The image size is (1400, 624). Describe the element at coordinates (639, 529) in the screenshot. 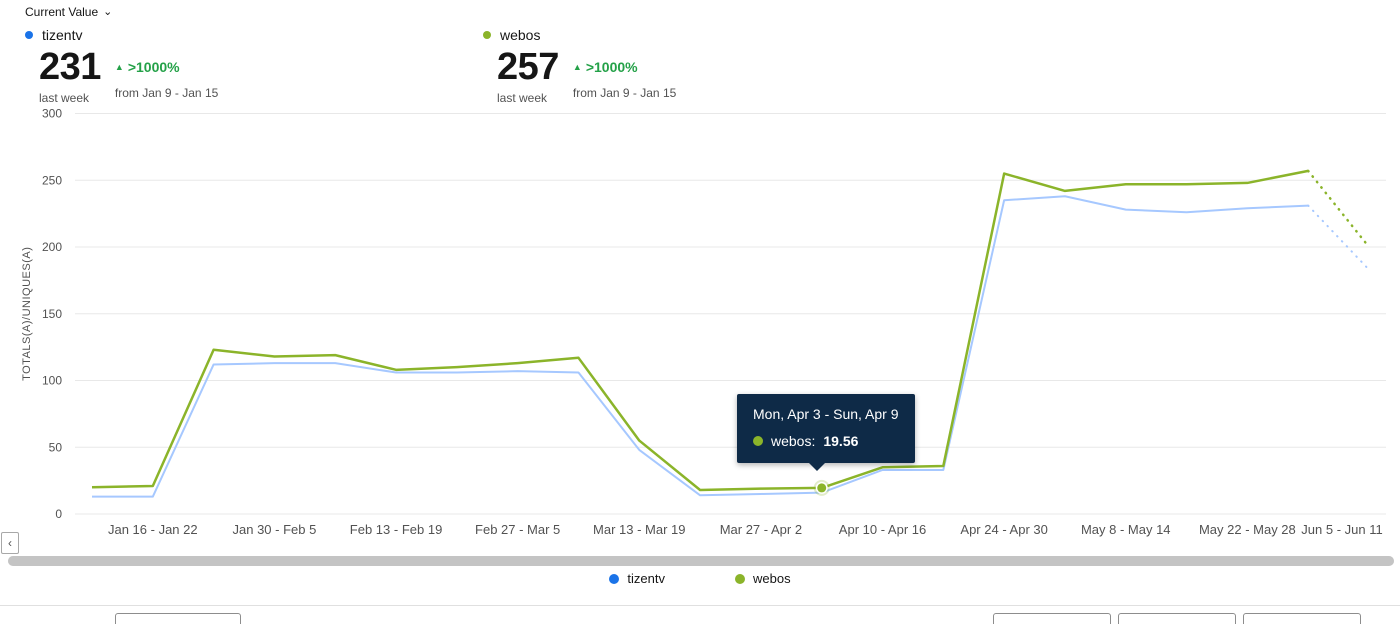

I see `svg-text: Mar 13 - Mar 19` at that location.